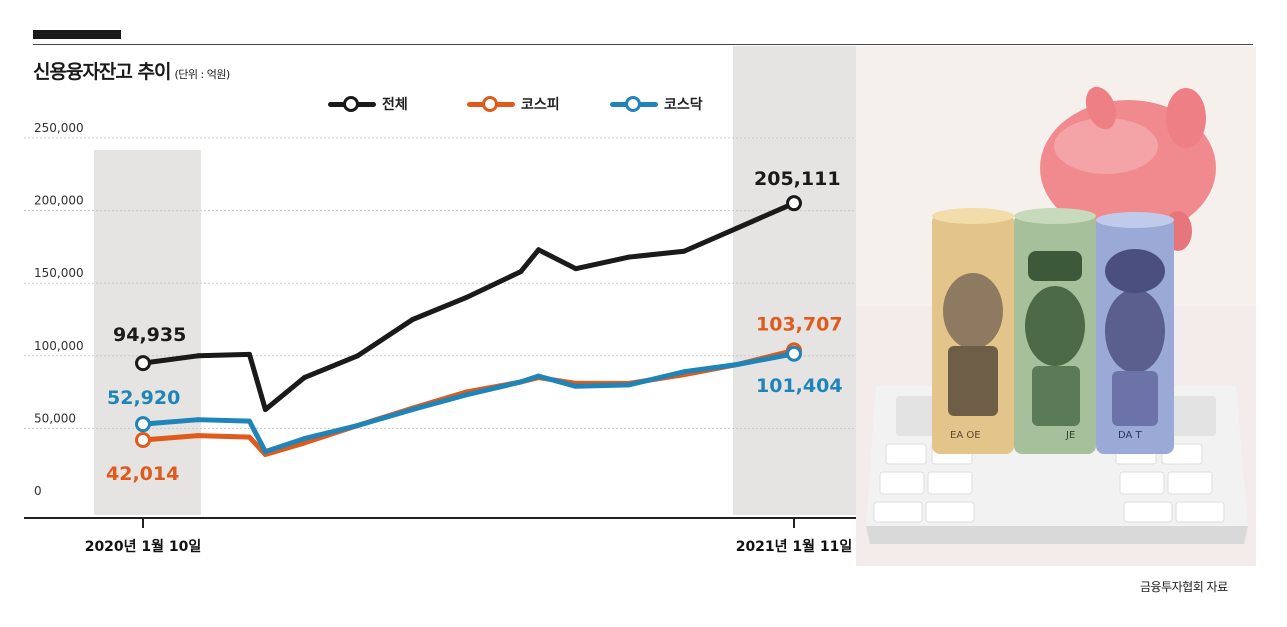 The image size is (1287, 627). What do you see at coordinates (540, 105) in the screenshot?
I see `legend-label-kospi: 코스피` at bounding box center [540, 105].